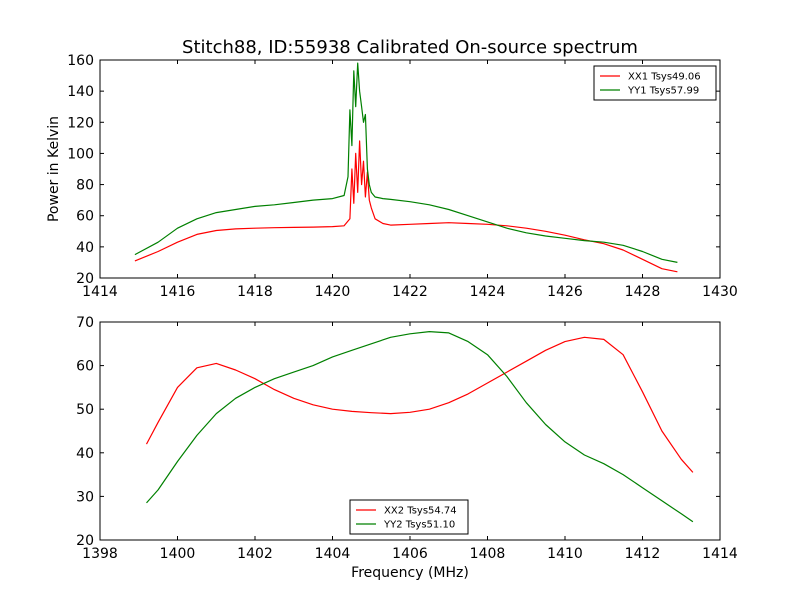 The image size is (800, 604). What do you see at coordinates (80, 123) in the screenshot?
I see `y-tick-label: 120` at bounding box center [80, 123].